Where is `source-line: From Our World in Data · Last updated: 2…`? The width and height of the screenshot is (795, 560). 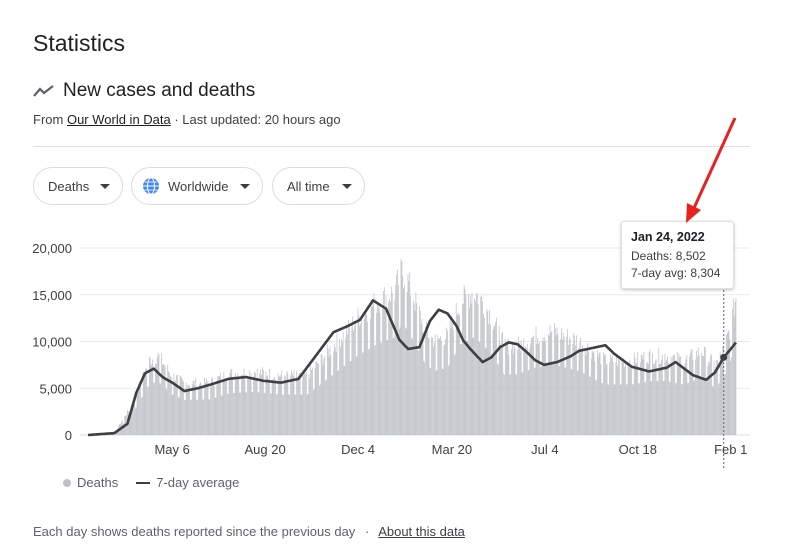 source-line: From Our World in Data · Last updated: 2… is located at coordinates (187, 119).